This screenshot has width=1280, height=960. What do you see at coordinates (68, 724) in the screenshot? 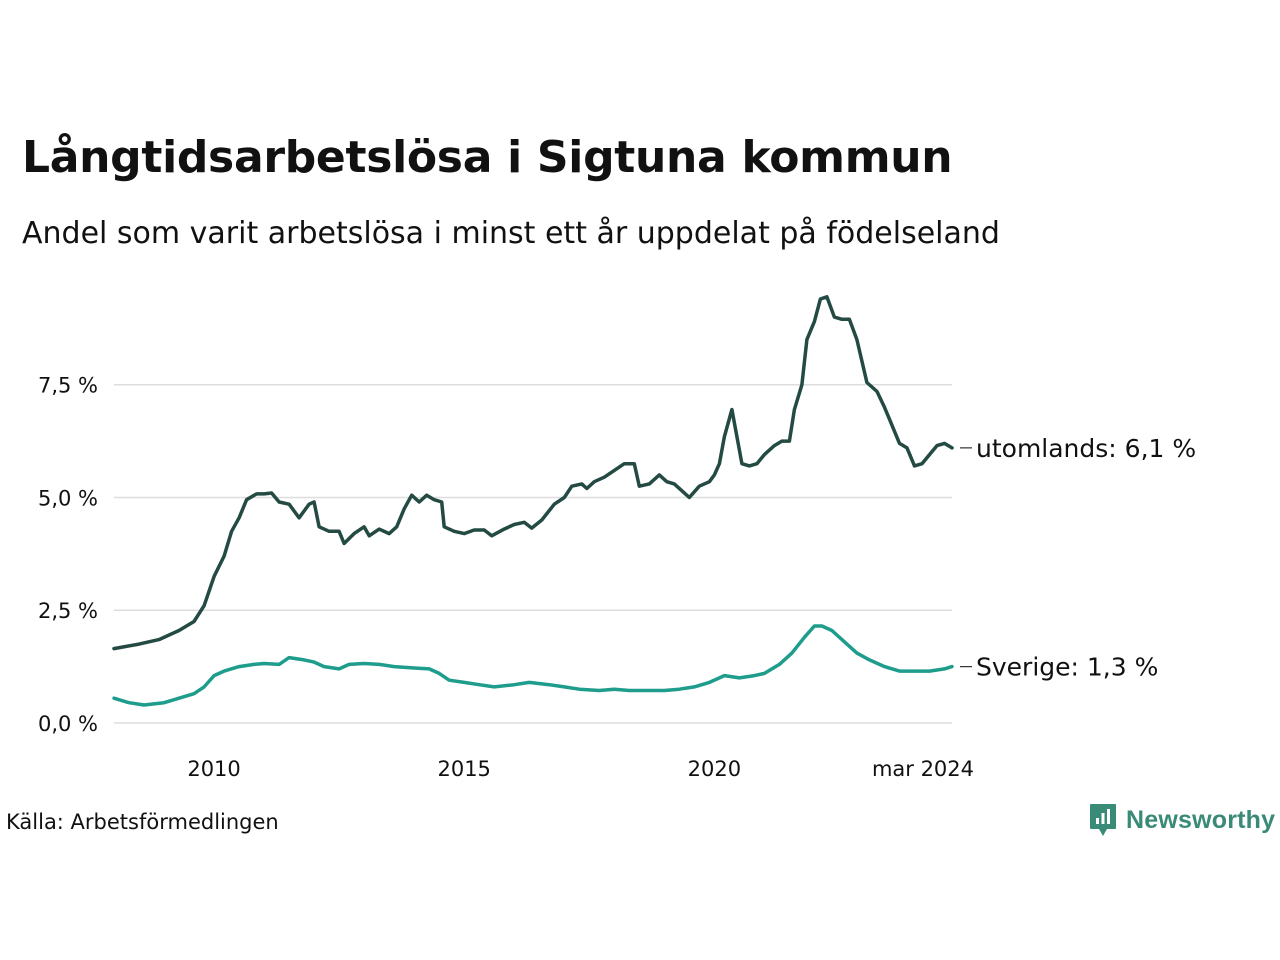
I see `y-tick-label: 0,0 %` at bounding box center [68, 724].